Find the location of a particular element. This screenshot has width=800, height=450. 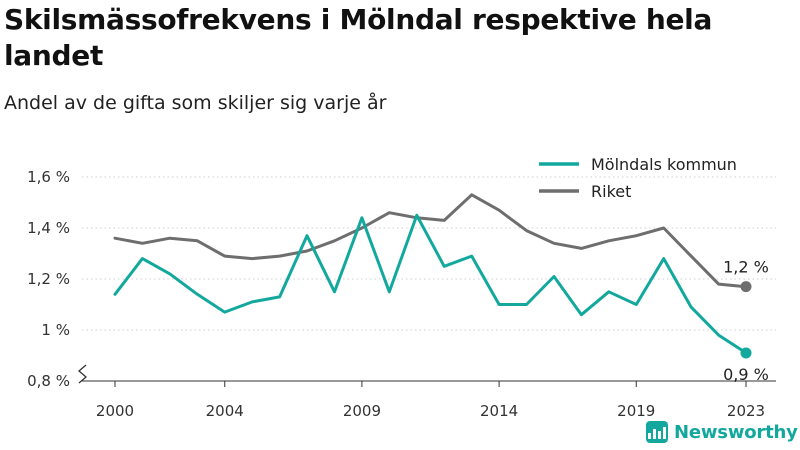

x-tick-label: 2000 is located at coordinates (115, 411).